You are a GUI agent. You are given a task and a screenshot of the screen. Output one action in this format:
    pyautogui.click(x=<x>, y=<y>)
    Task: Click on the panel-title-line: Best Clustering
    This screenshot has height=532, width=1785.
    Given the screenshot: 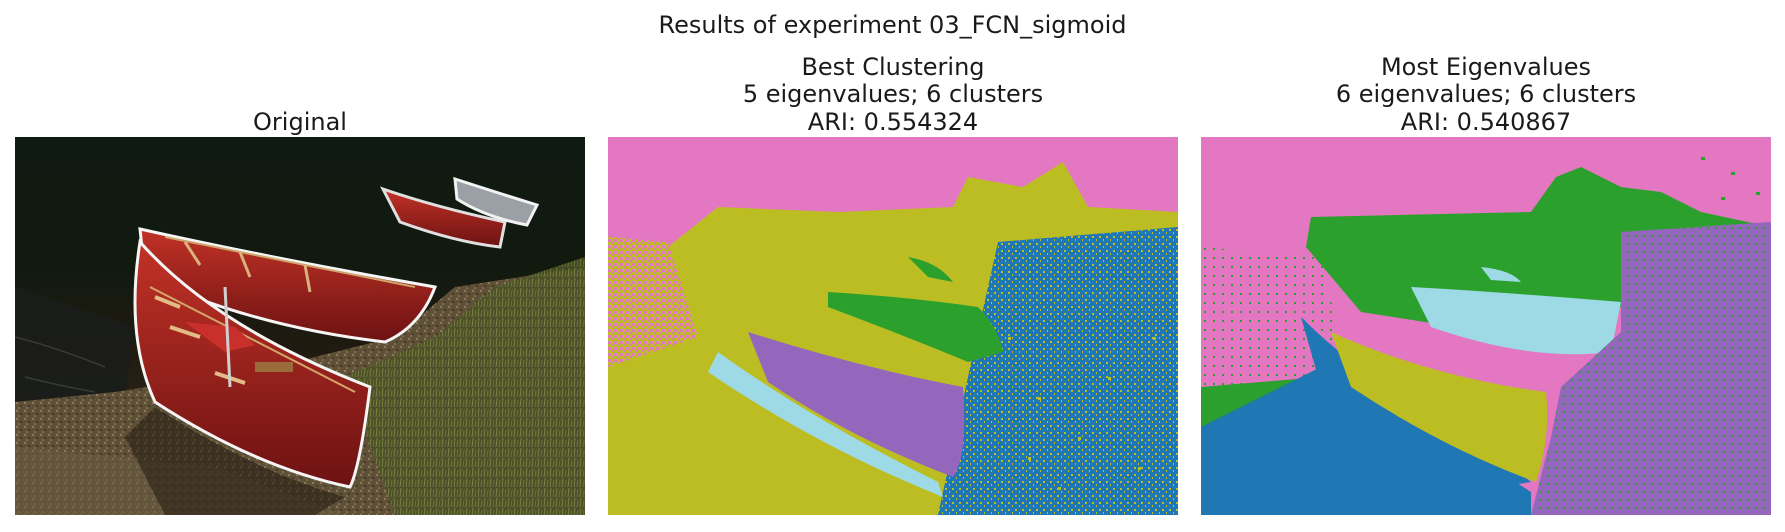 What is the action you would take?
    pyautogui.click(x=893, y=66)
    